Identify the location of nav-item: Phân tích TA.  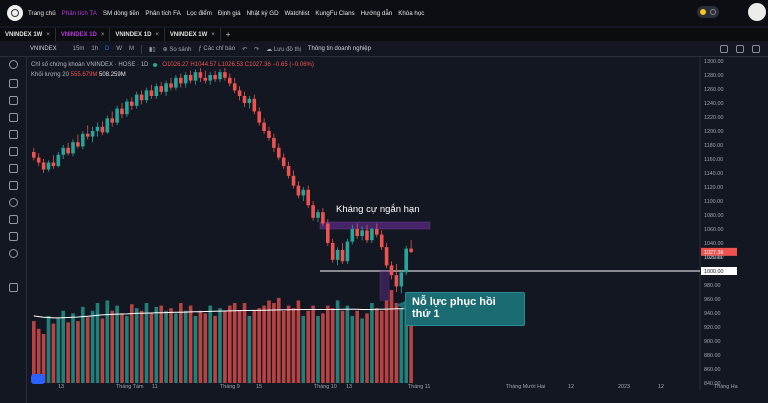
(79, 13).